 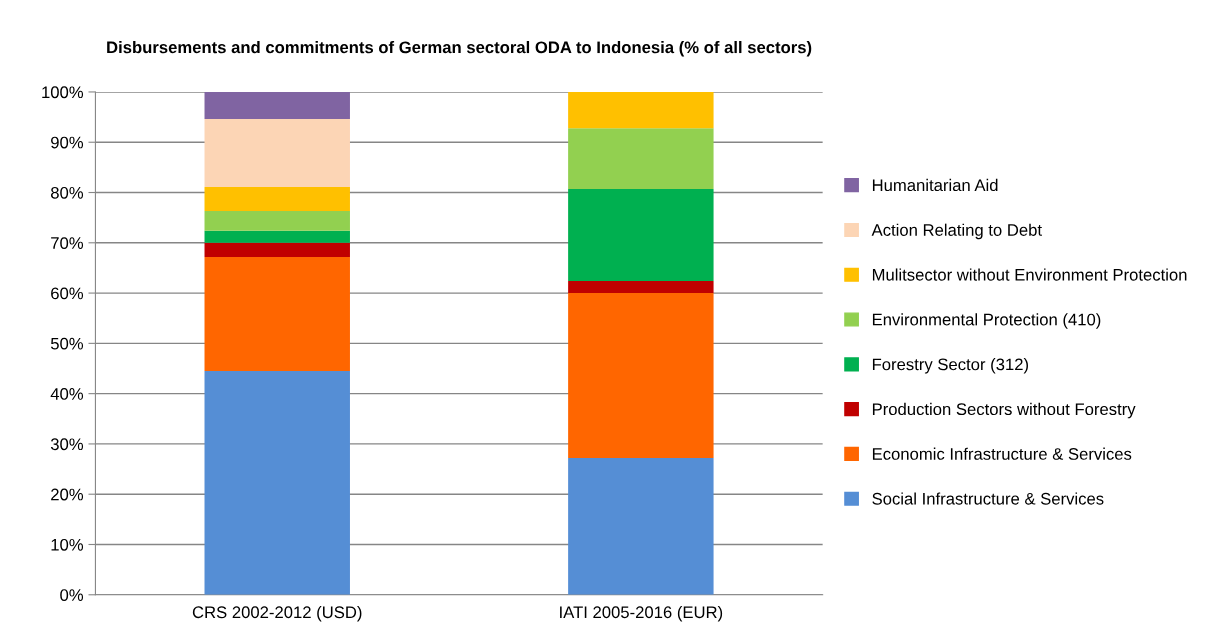 I want to click on legend-label: Environmental Protection (410), so click(x=986, y=321).